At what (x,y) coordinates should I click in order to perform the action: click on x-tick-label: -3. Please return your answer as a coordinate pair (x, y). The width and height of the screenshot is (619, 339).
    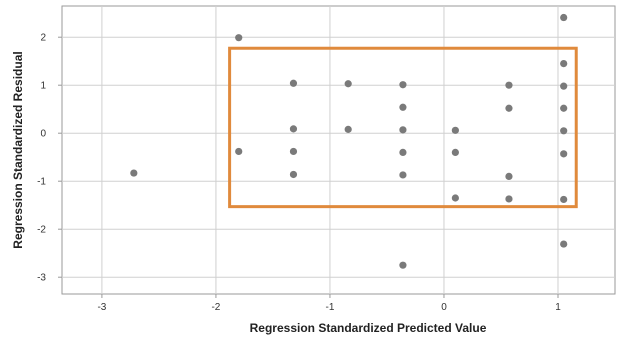
    Looking at the image, I should click on (101, 307).